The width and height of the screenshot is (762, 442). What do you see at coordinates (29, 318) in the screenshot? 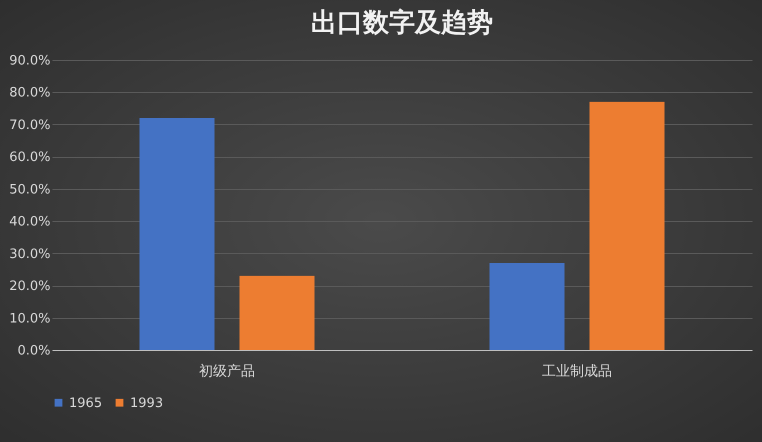
I see `y-tick-label: 10.0%` at bounding box center [29, 318].